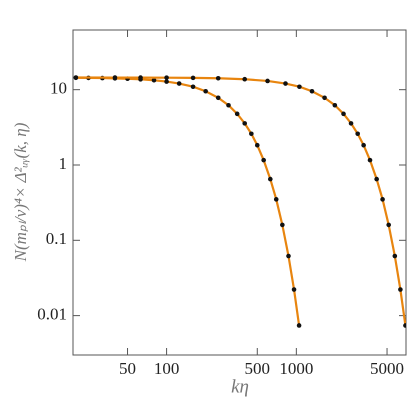 The image size is (415, 406). What do you see at coordinates (56, 238) in the screenshot?
I see `y-tick-label: 0.1` at bounding box center [56, 238].